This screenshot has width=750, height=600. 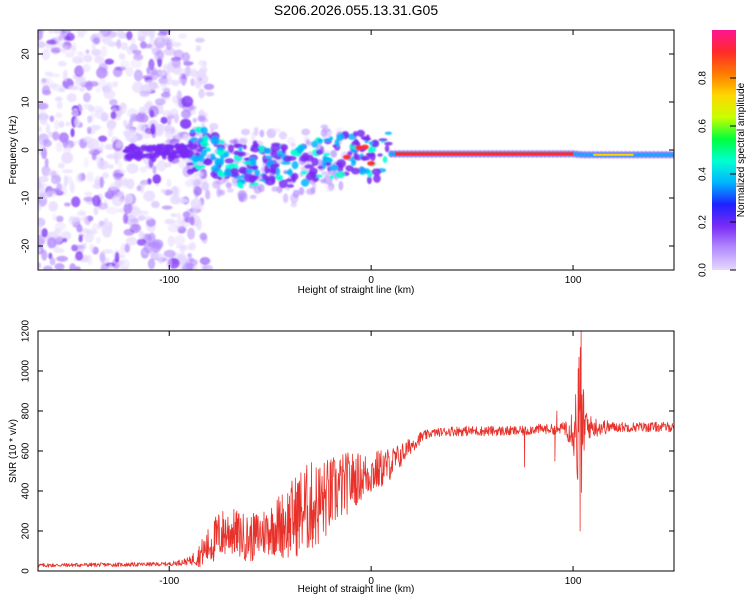 What do you see at coordinates (169, 280) in the screenshot?
I see `spectrogram-x-tick-label: -100` at bounding box center [169, 280].